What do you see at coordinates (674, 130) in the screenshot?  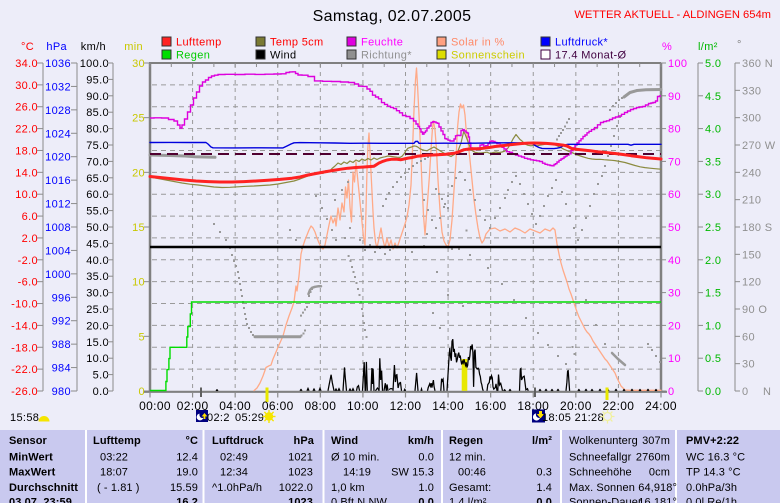 I see `svg-text: 80` at bounding box center [674, 130].